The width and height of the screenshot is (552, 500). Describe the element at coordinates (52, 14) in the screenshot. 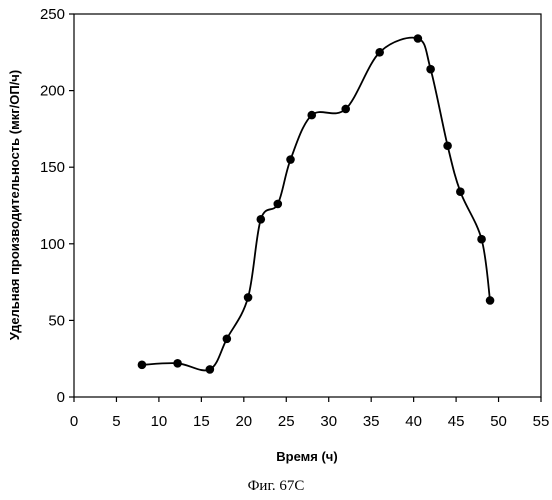

I see `y-tick-label: 250` at that location.